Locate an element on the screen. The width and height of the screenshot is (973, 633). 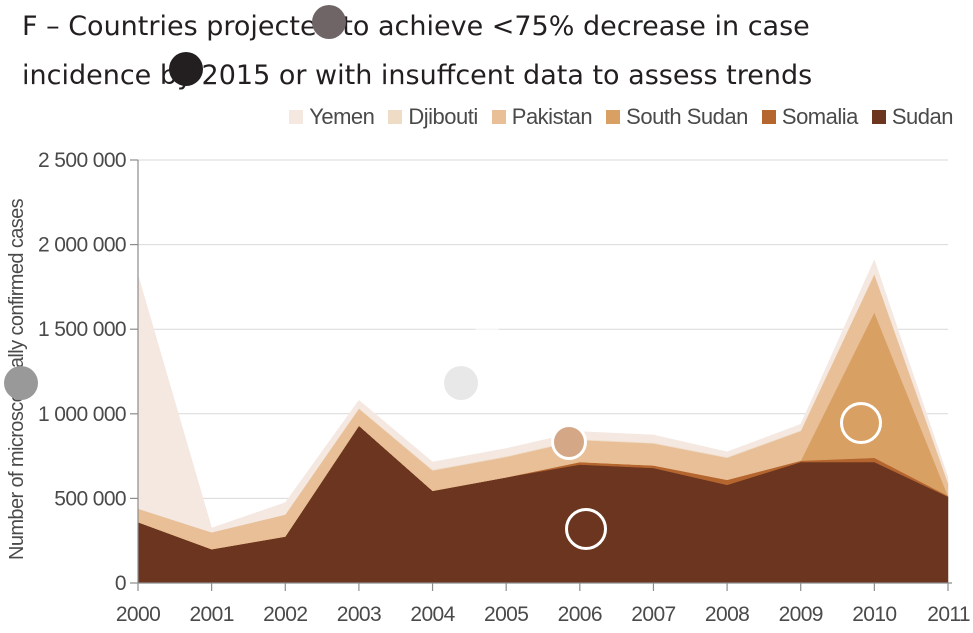
legend-label-south-sudan: South Sudan is located at coordinates (687, 116).